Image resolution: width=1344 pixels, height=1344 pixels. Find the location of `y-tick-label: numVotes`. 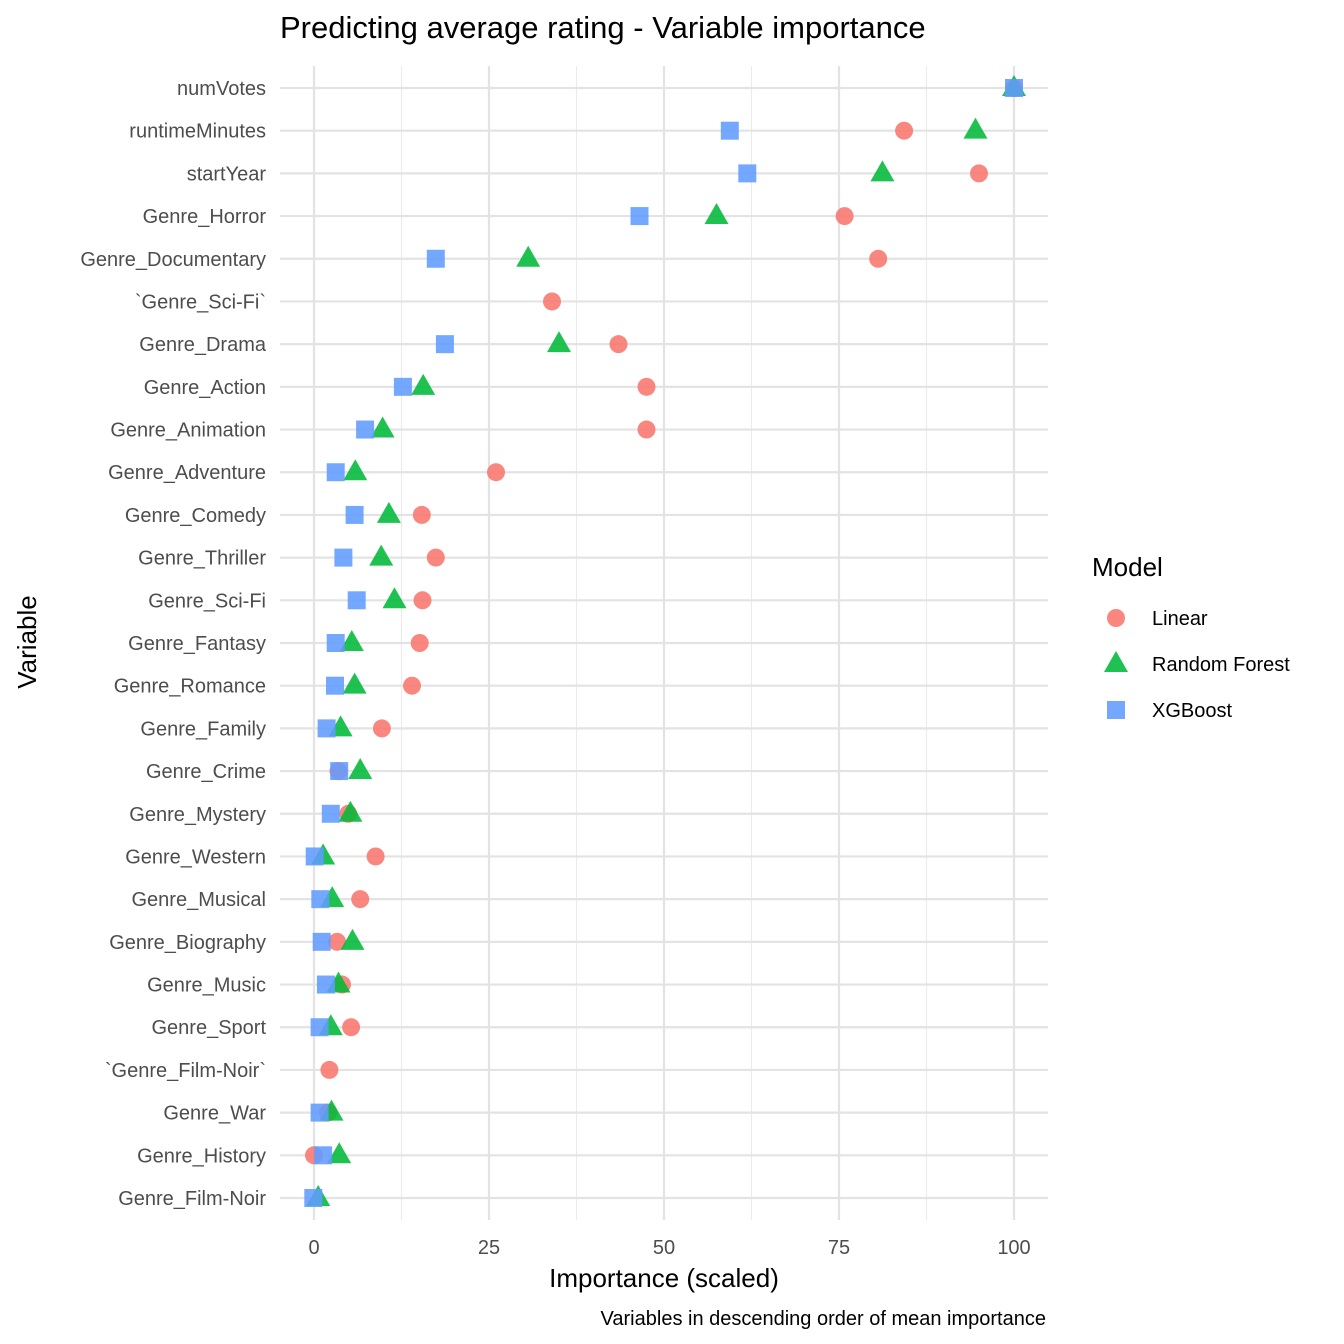

y-tick-label: numVotes is located at coordinates (221, 89).